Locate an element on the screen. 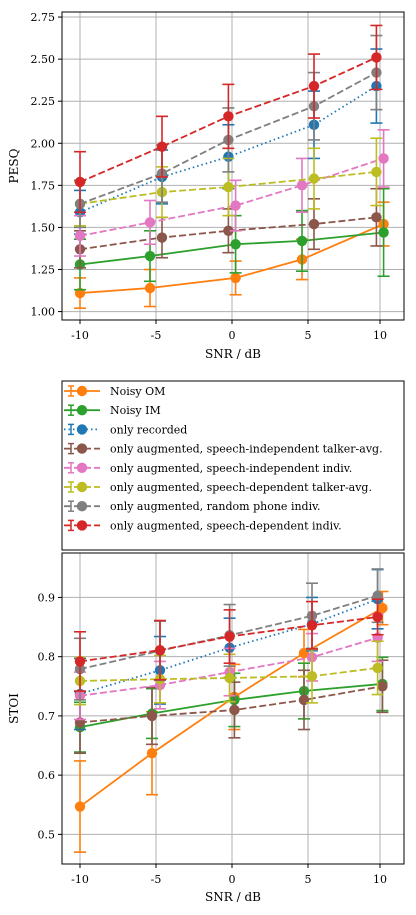 The image size is (416, 915). pesq-y-tick-label: 2.50 is located at coordinates (43, 59).